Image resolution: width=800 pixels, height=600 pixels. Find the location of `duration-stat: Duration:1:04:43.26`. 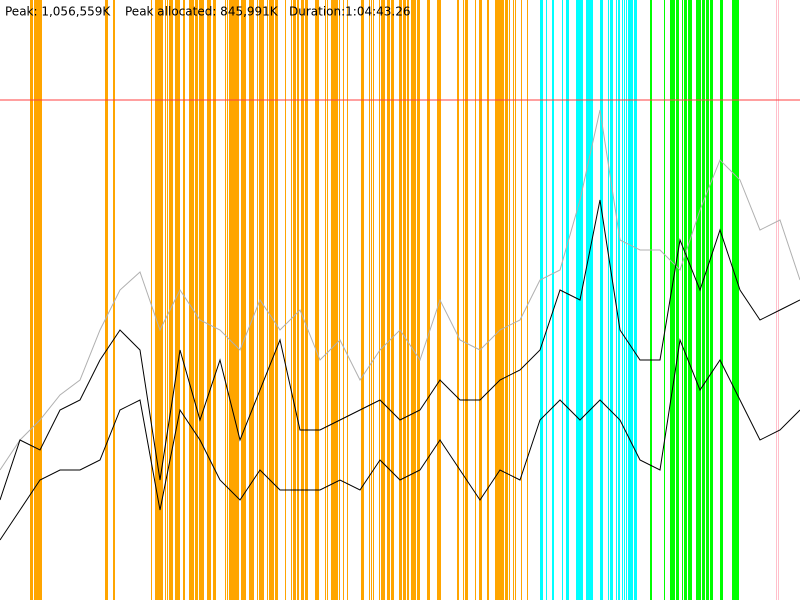

duration-stat: Duration:1:04:43.26 is located at coordinates (350, 12).